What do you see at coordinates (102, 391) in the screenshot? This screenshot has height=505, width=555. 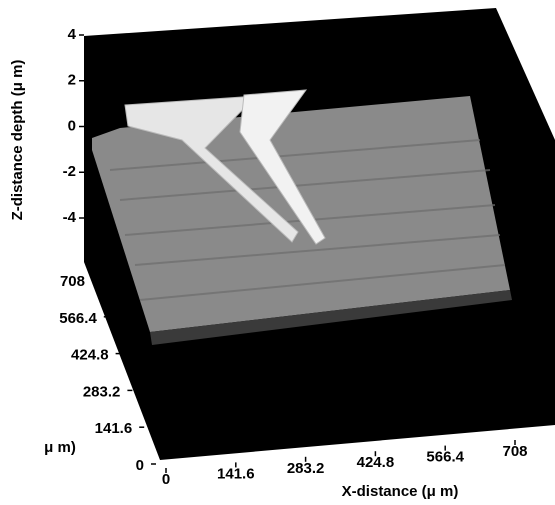 I see `y-tick-label: 283.2` at bounding box center [102, 391].